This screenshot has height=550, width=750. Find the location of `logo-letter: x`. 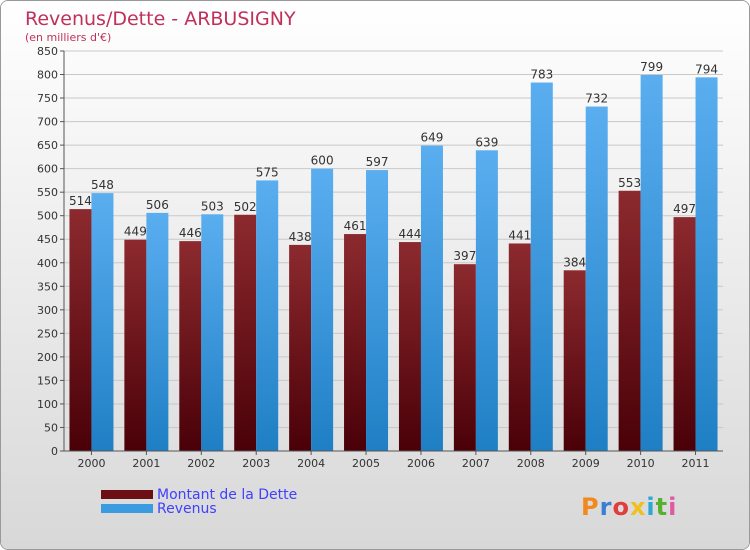

logo-letter: x is located at coordinates (638, 507).